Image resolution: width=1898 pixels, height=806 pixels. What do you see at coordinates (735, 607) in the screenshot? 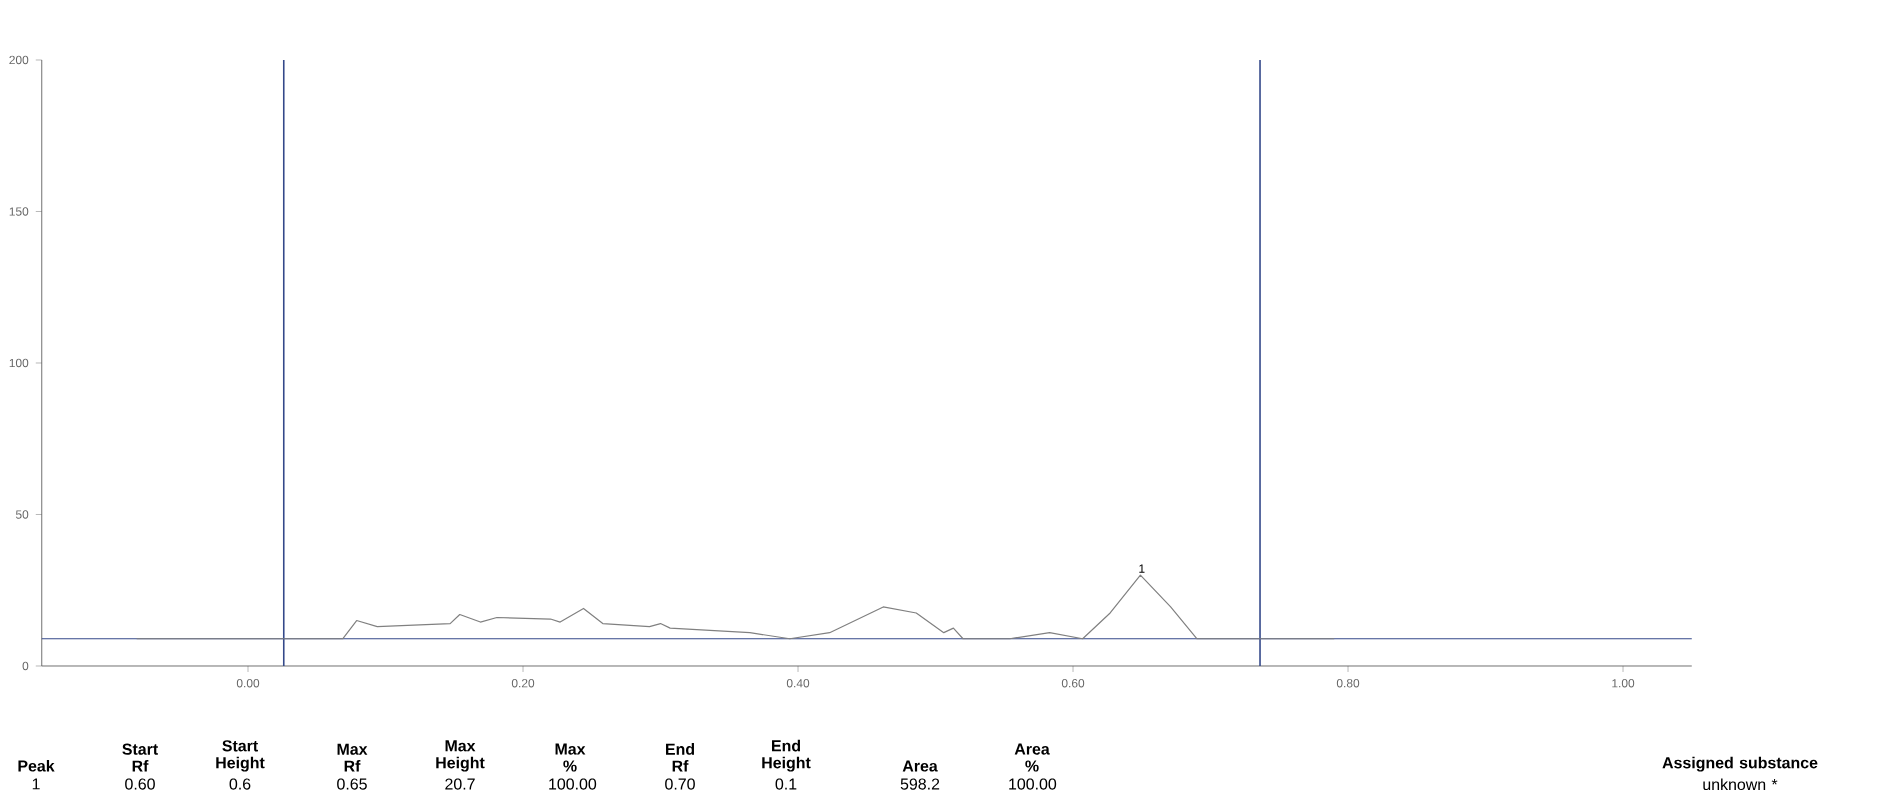
I see `line-series` at bounding box center [735, 607].